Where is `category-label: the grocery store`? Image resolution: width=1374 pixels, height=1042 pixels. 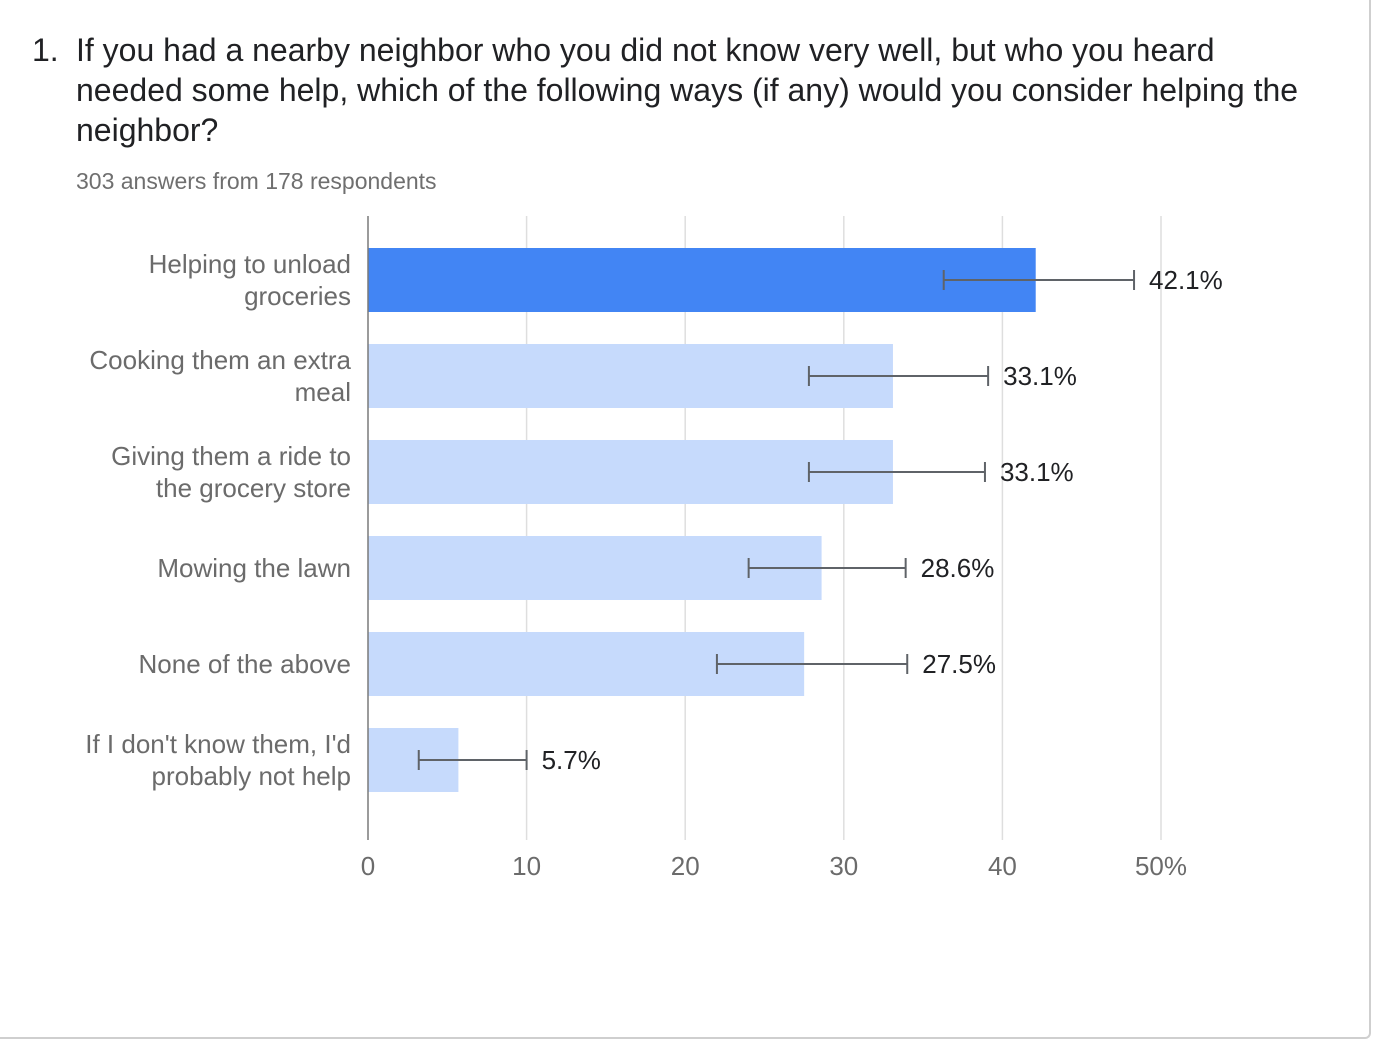 category-label: the grocery store is located at coordinates (253, 488).